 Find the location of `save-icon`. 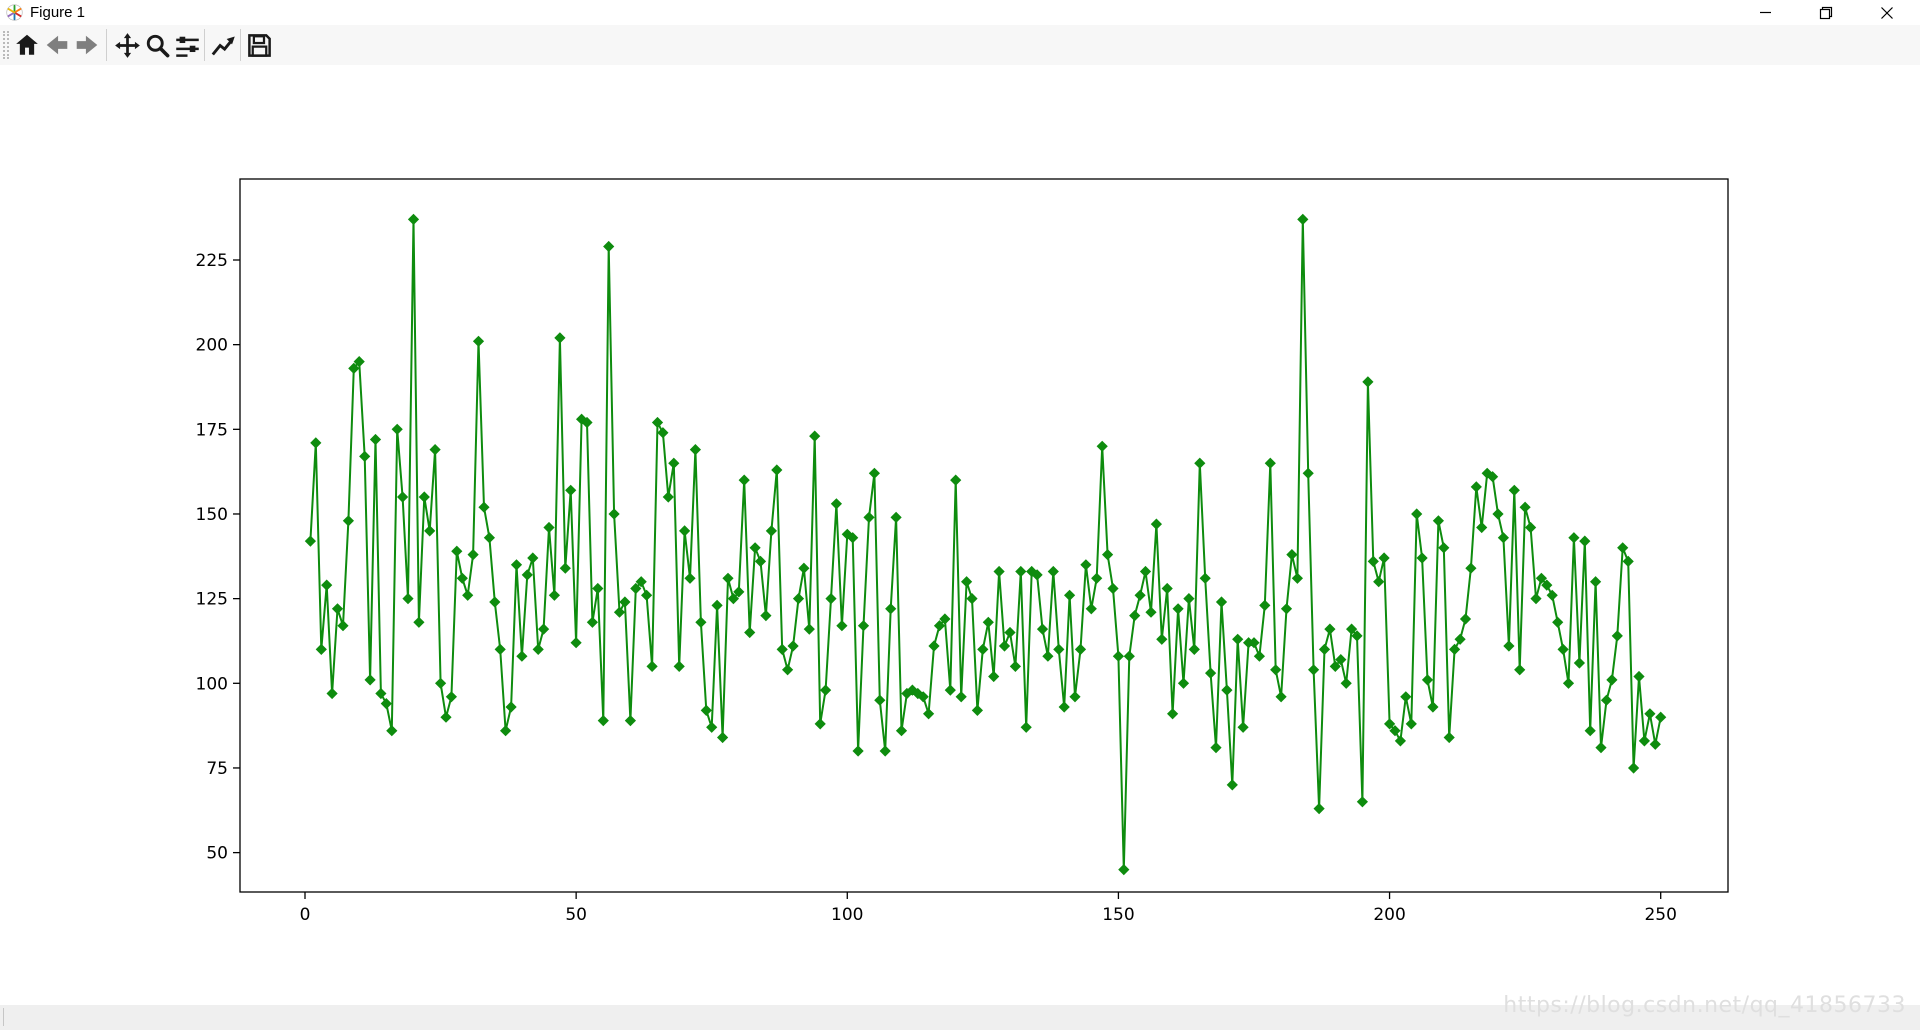

save-icon is located at coordinates (259, 45).